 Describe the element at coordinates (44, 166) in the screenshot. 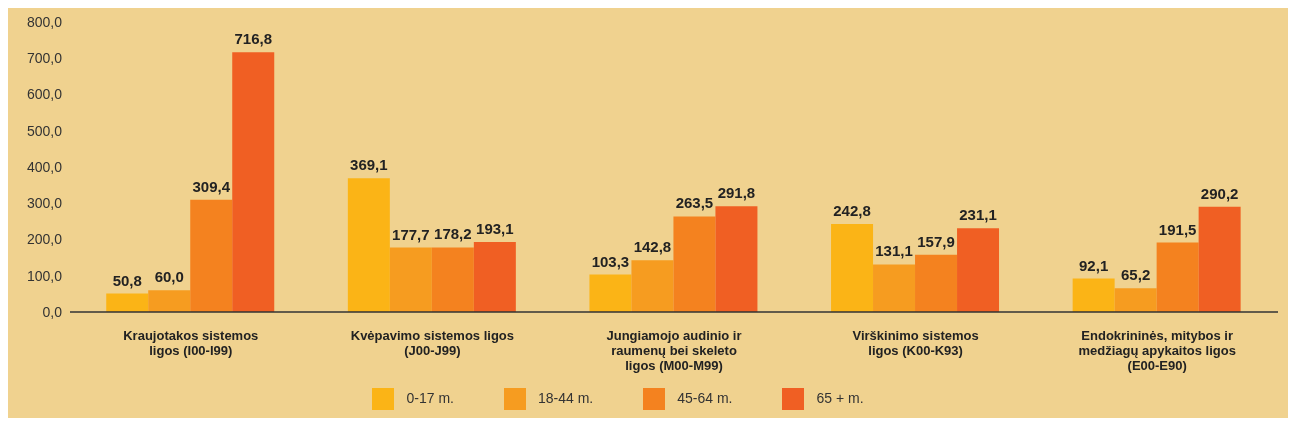

I see `y-tick-label: 400,0` at that location.